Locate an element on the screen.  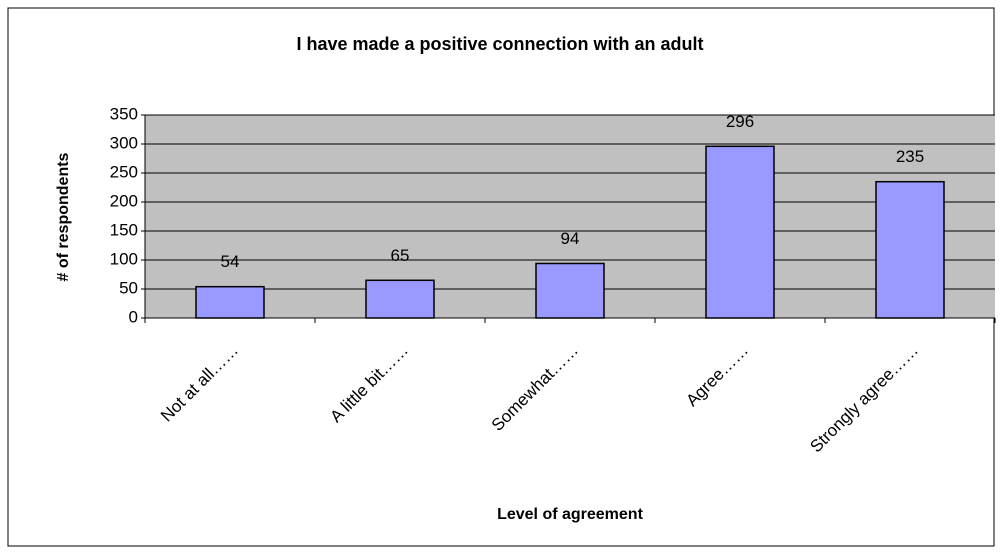
data-label: 54 is located at coordinates (230, 261).